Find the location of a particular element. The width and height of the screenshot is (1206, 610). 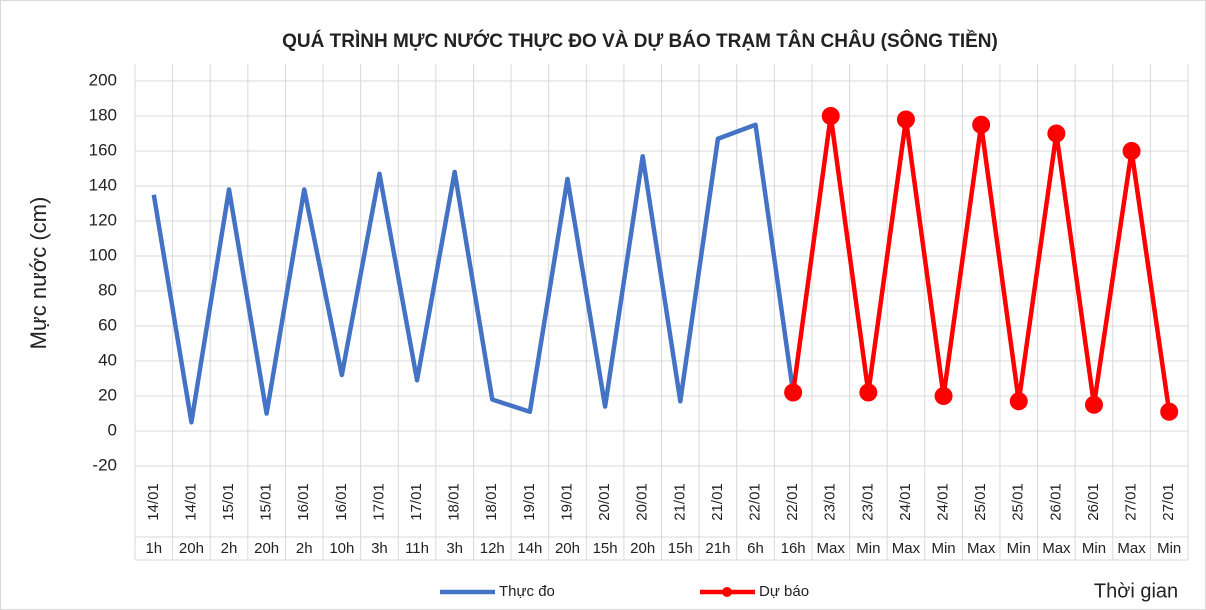

y-tick-label: 140 is located at coordinates (103, 184).